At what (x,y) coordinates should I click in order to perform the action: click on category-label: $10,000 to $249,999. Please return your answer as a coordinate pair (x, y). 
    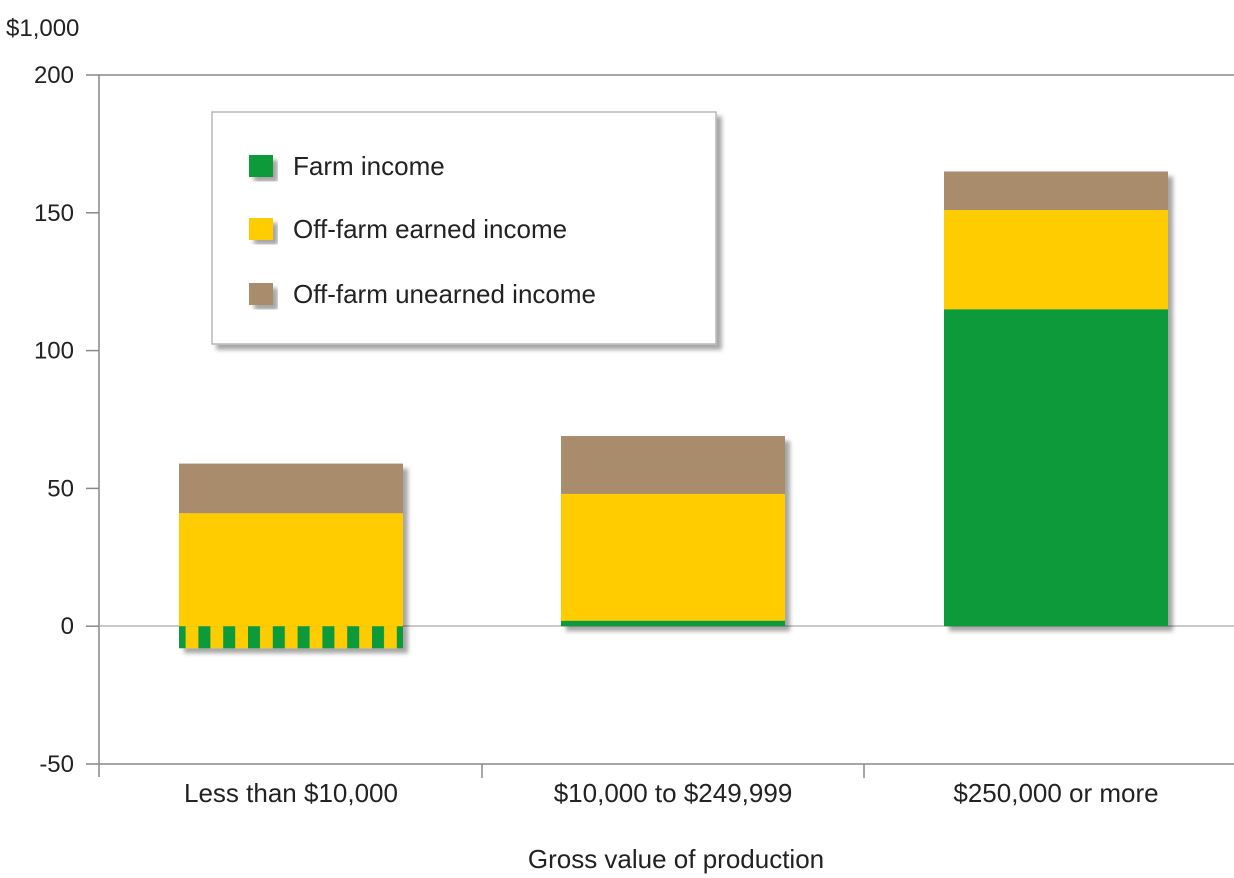
    Looking at the image, I should click on (673, 793).